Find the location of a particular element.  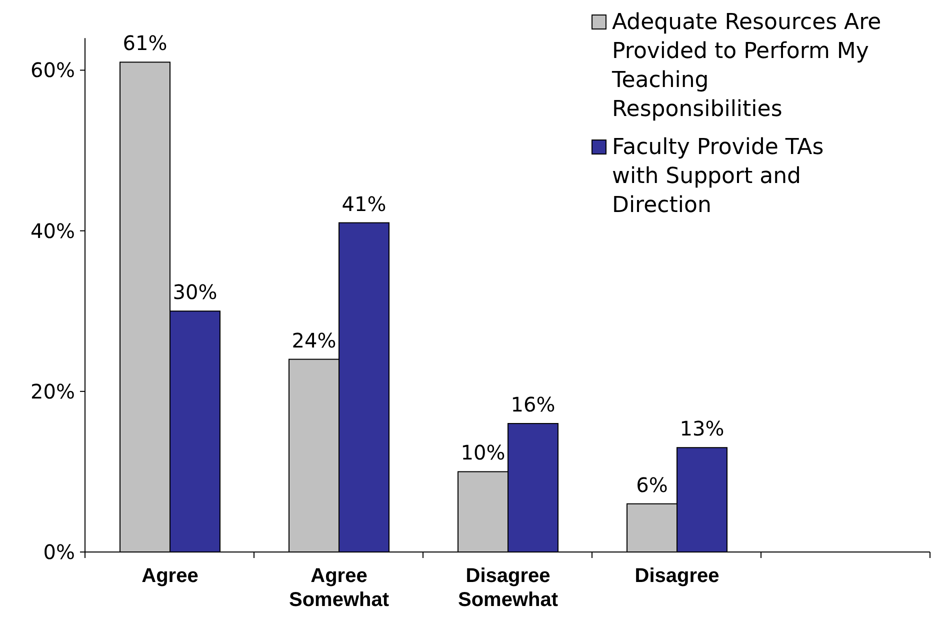

legend-label: Faculty Provide TAs with Support and Direction is located at coordinates (718, 176).